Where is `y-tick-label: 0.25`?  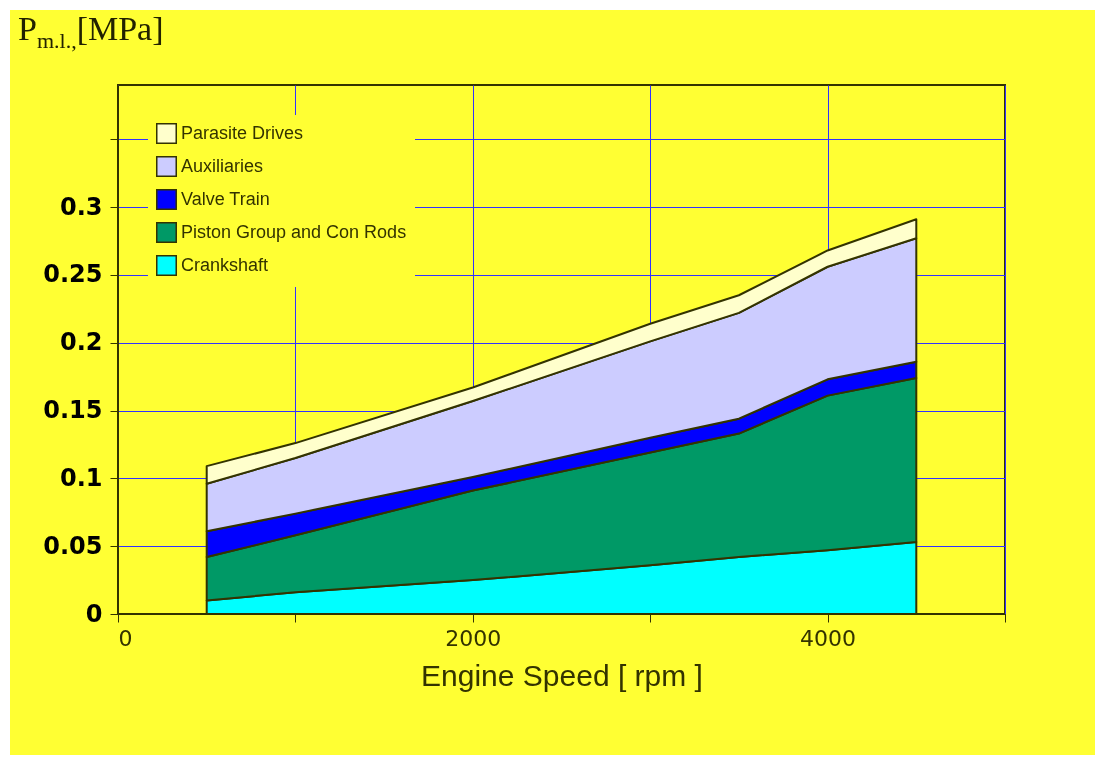 y-tick-label: 0.25 is located at coordinates (73, 274).